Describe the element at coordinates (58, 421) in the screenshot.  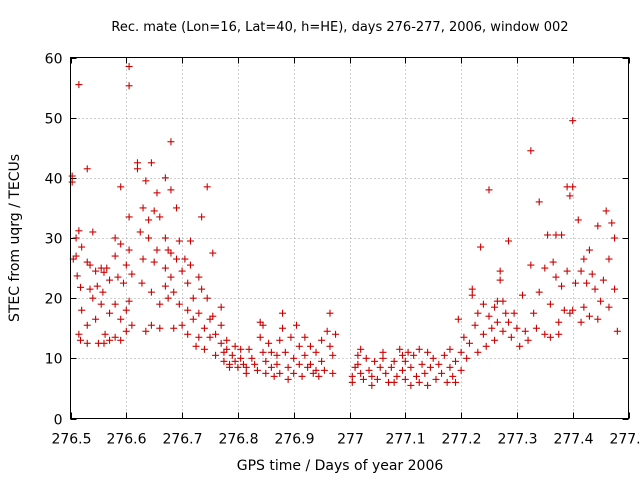
I see `y-tick-label: 0` at that location.